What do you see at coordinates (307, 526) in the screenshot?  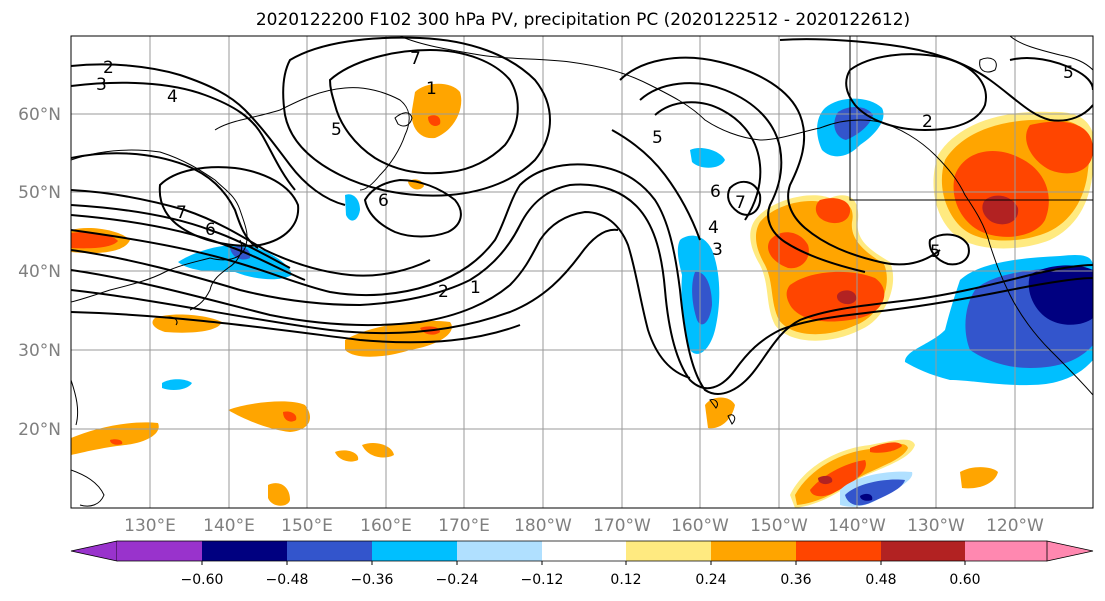 I see `lon-label: 150°E` at bounding box center [307, 526].